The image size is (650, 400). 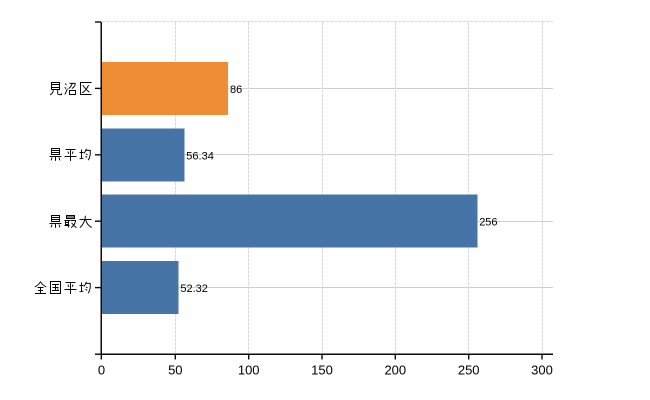 What do you see at coordinates (200, 156) in the screenshot?
I see `svg-text: 56.34` at bounding box center [200, 156].